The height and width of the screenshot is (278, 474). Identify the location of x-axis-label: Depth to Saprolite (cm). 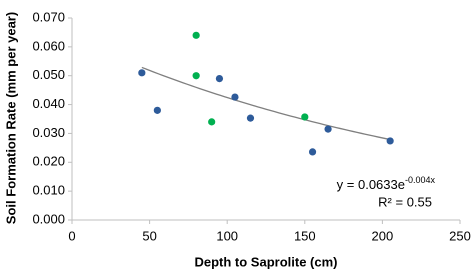
(265, 261).